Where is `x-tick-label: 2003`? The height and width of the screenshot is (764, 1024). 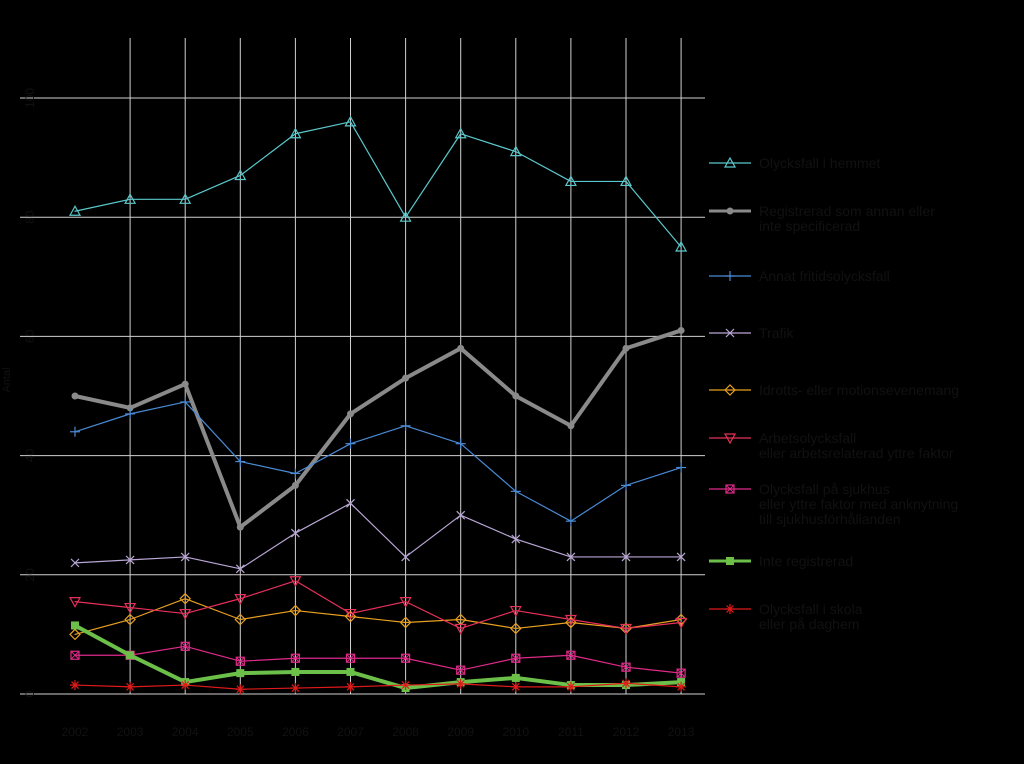
x-tick-label: 2003 is located at coordinates (130, 732).